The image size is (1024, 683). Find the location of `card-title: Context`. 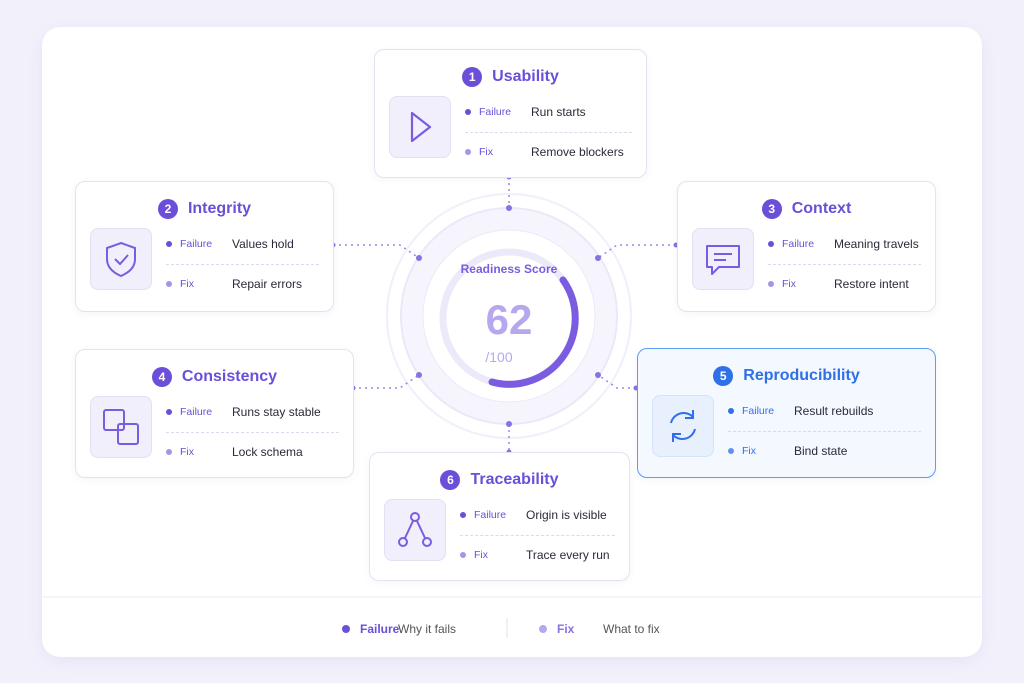

card-title: Context is located at coordinates (821, 208).